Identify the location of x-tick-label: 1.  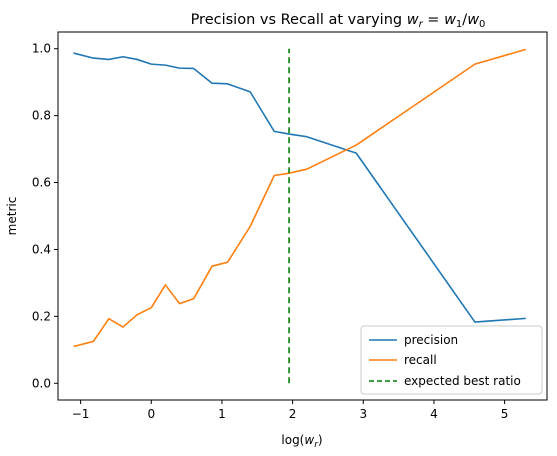
(222, 414).